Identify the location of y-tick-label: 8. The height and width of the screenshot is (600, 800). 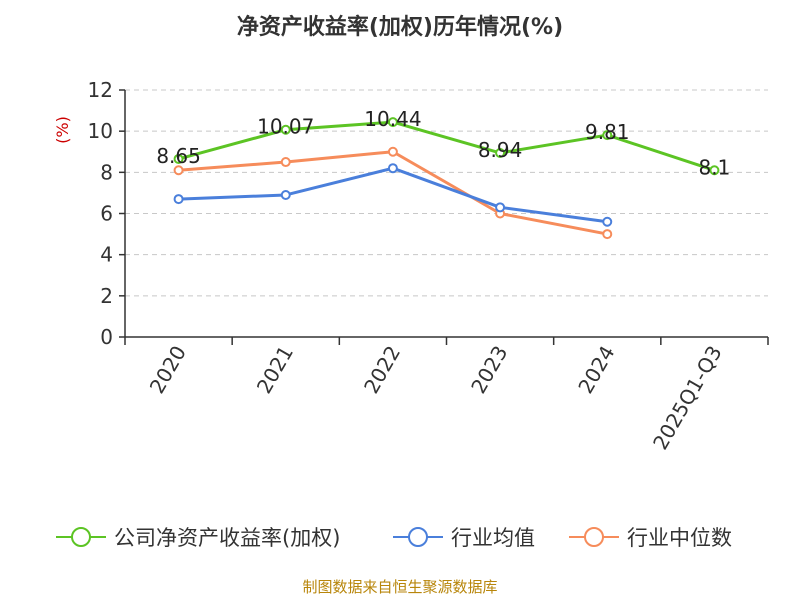
(106, 172).